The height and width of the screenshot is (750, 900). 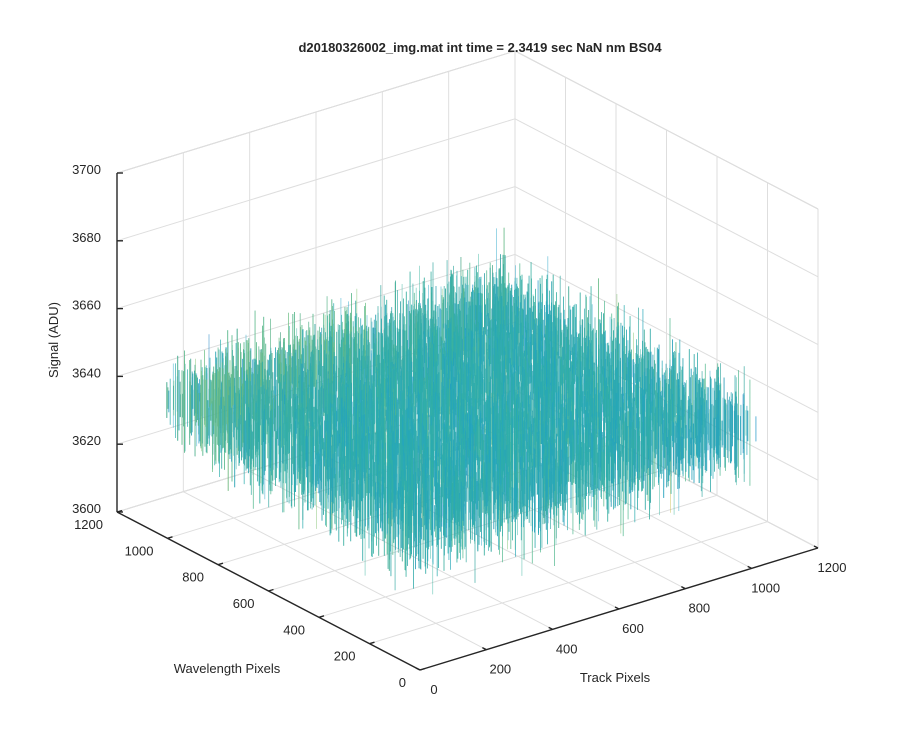 What do you see at coordinates (53, 340) in the screenshot?
I see `z-axis-label: Signal (ADU)` at bounding box center [53, 340].